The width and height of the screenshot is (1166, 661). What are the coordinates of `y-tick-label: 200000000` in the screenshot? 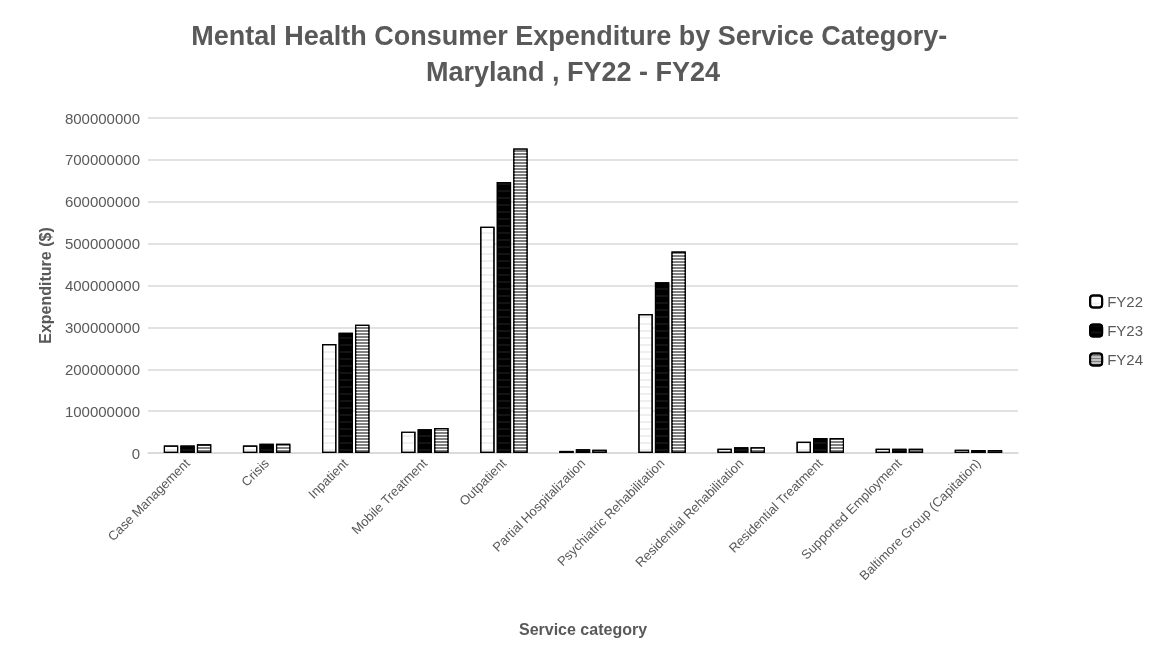 It's located at (102, 369).